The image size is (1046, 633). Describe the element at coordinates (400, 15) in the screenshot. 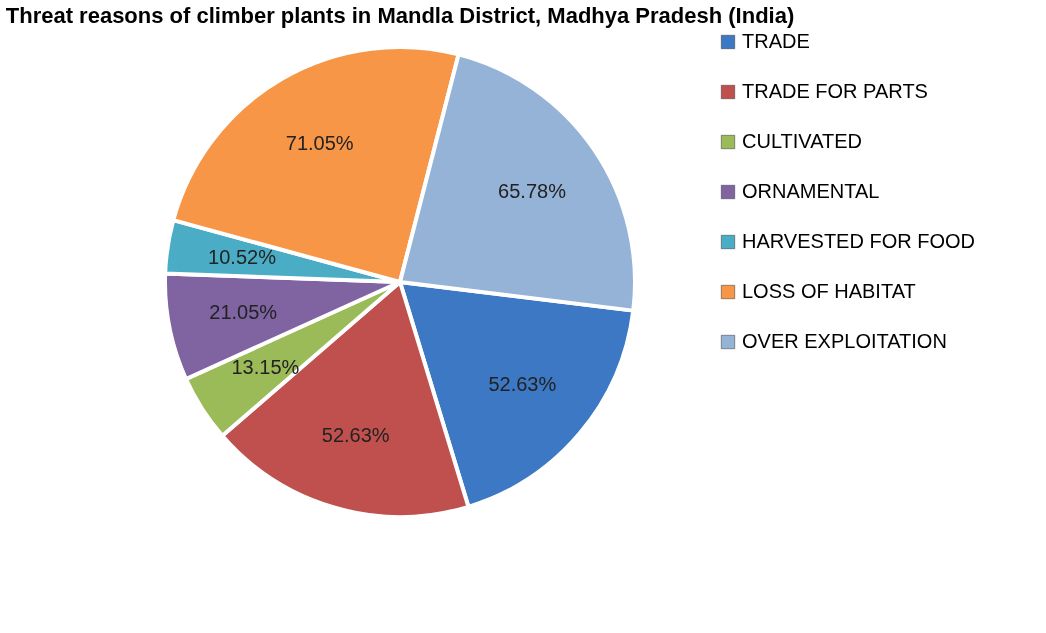

I see `chart-title: Threat reasons of climber plants in Mandla District, Madhya Pradesh (India)` at that location.